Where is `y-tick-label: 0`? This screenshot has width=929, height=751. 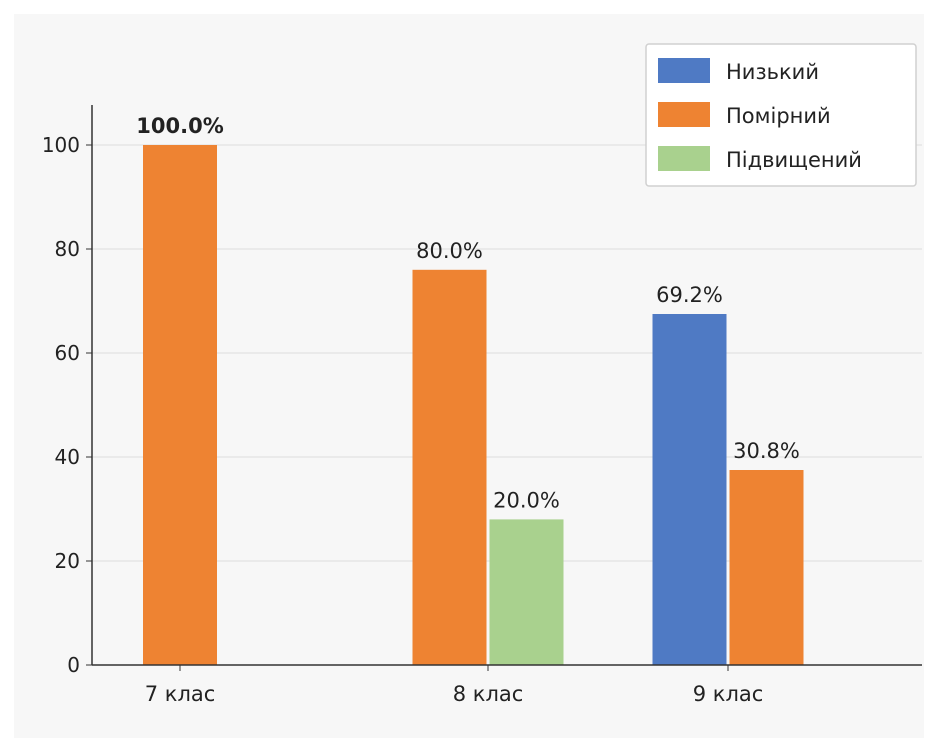 y-tick-label: 0 is located at coordinates (73, 665).